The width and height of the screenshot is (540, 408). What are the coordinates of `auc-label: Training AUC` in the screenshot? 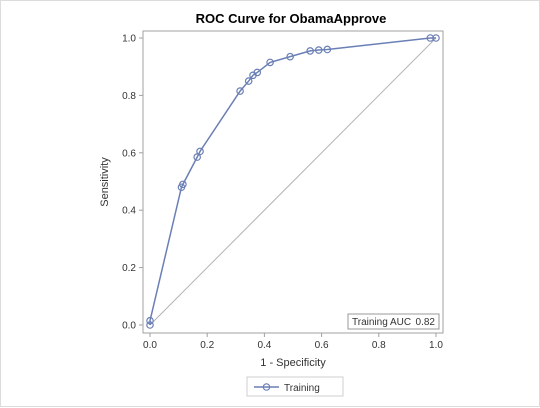 It's located at (381, 322).